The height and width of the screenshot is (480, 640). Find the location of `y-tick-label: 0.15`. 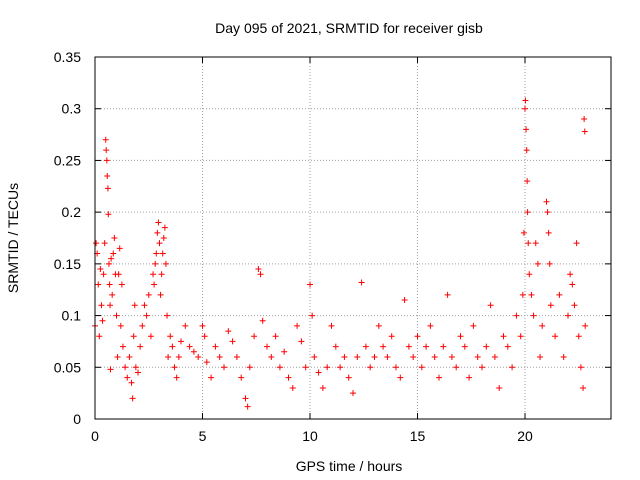

y-tick-label: 0.15 is located at coordinates (67, 264).